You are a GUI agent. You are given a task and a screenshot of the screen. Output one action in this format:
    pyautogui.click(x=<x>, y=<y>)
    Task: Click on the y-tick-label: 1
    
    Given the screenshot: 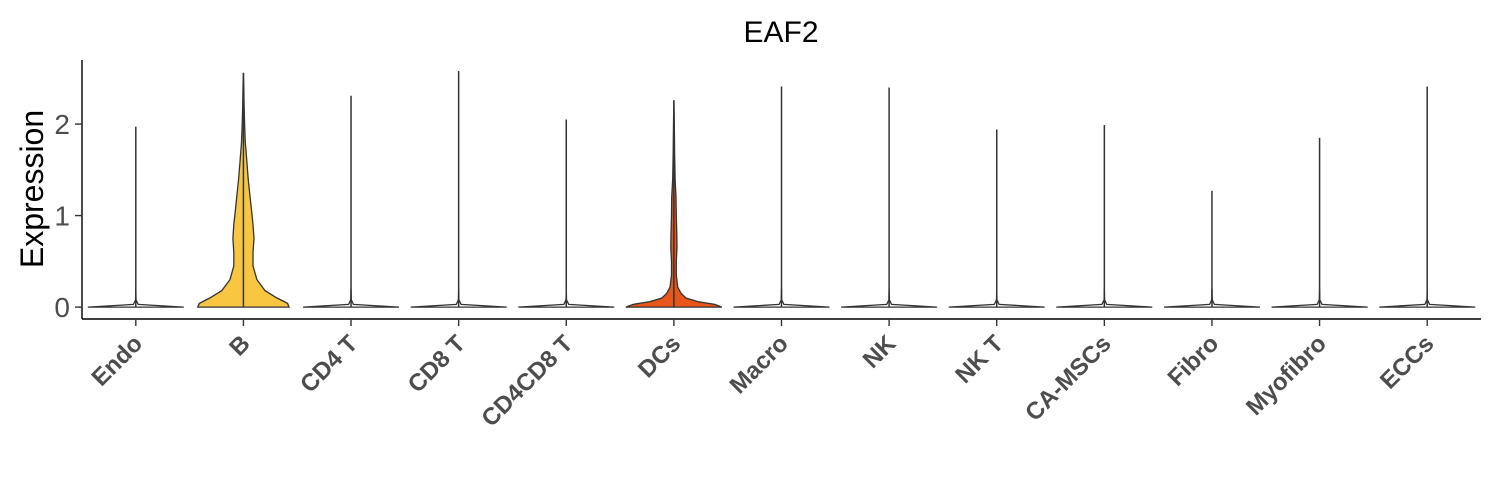 What is the action you would take?
    pyautogui.click(x=62, y=216)
    